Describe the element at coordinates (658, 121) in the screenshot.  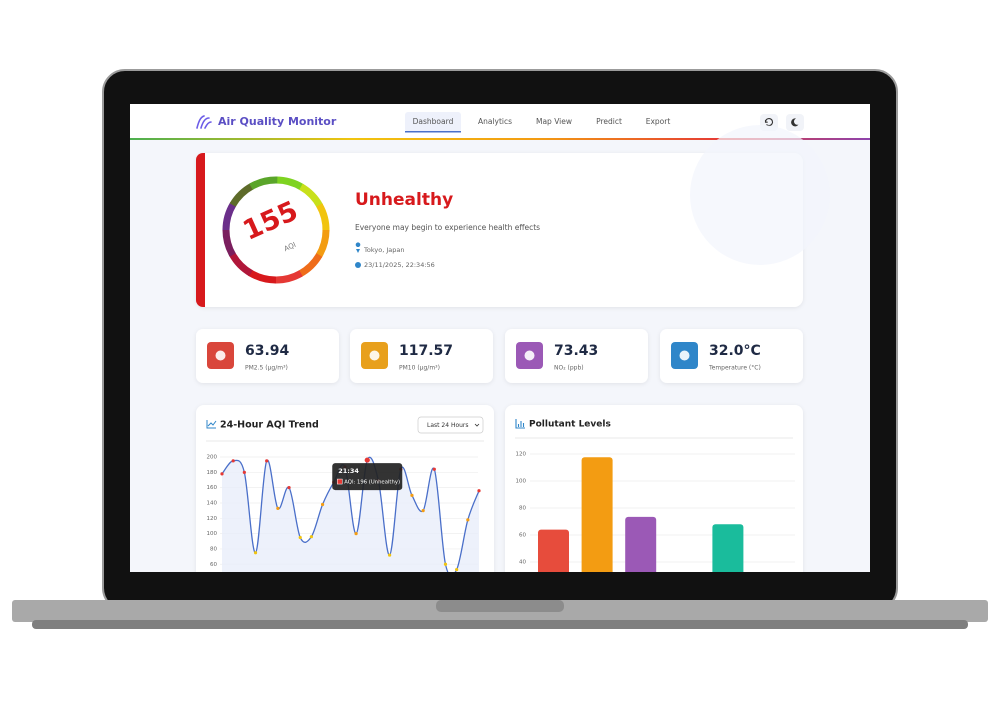
I see `nav-item: Export` at that location.